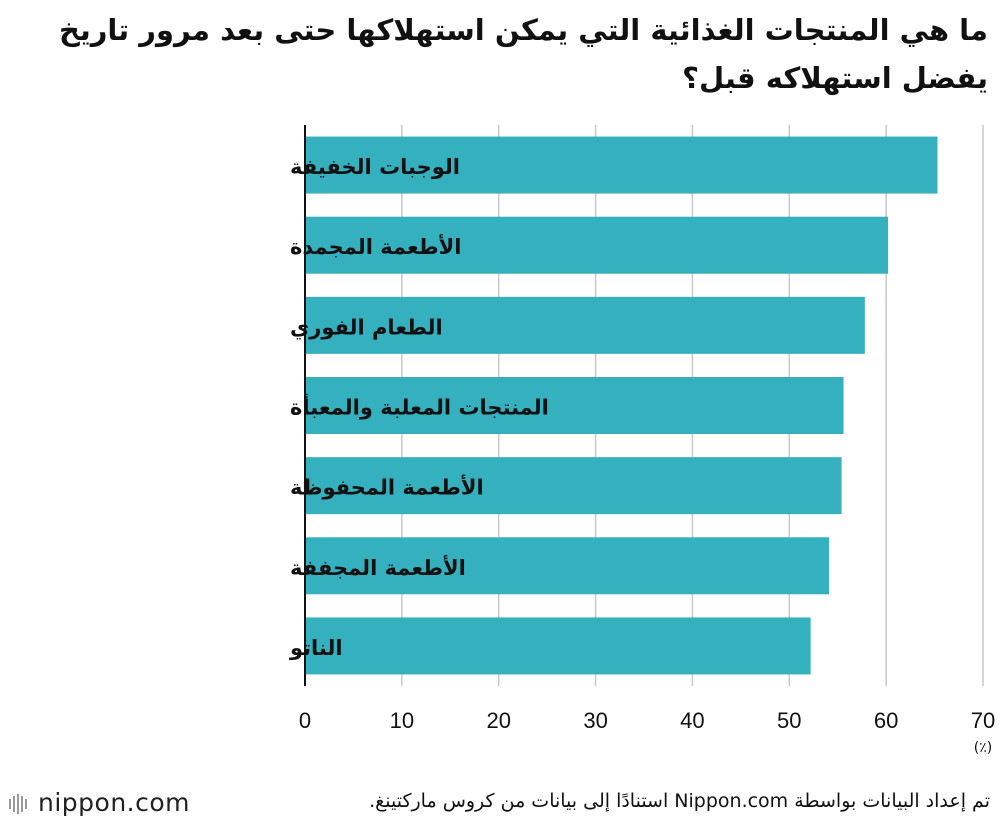 This screenshot has height=828, width=1000. I want to click on x-tick-label-70: 70, so click(983, 720).